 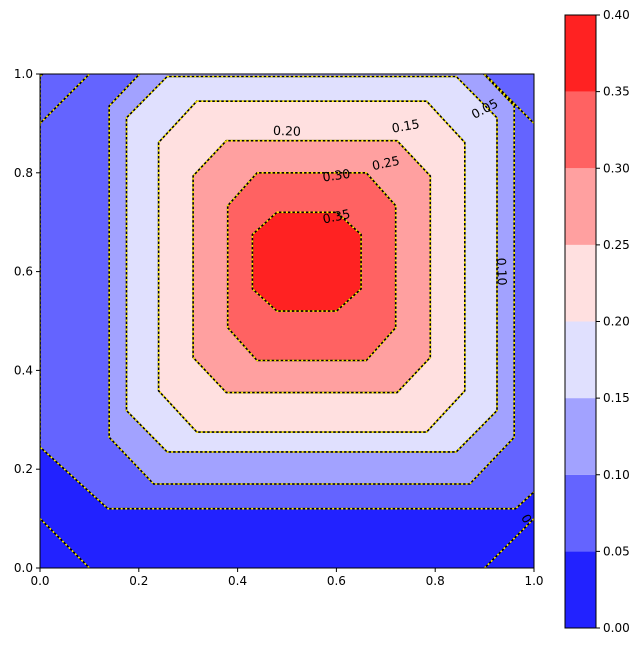 What do you see at coordinates (616, 92) in the screenshot?
I see `colorbar-tick-label: 0.35` at bounding box center [616, 92].